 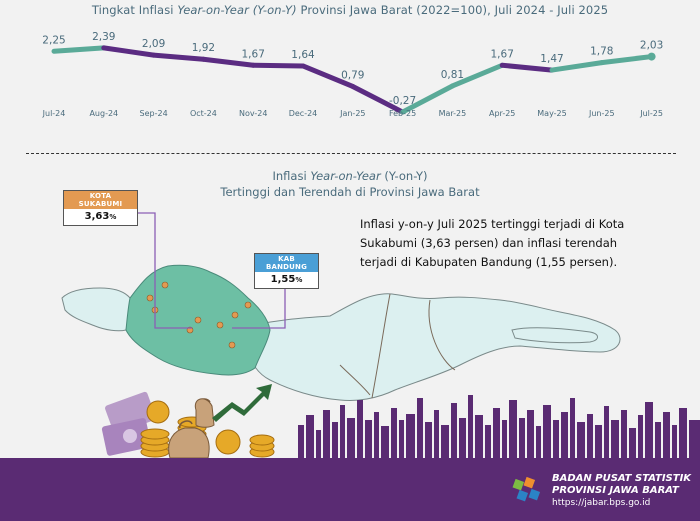 I want to click on growth-arrow-icon, so click(x=242, y=403).